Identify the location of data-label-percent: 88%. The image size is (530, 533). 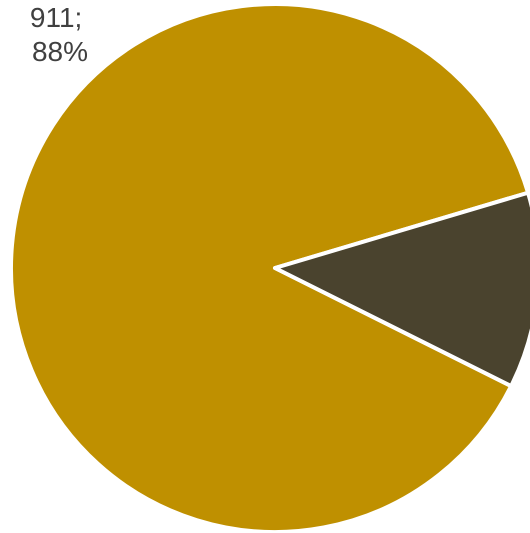
(60, 51).